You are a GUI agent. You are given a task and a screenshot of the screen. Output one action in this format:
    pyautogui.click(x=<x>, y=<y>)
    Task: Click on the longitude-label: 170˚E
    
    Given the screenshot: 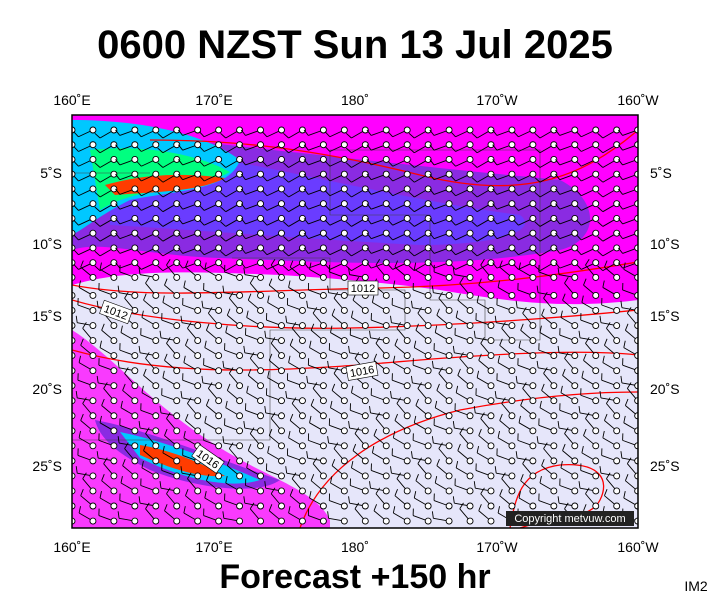 What is the action you would take?
    pyautogui.click(x=213, y=547)
    